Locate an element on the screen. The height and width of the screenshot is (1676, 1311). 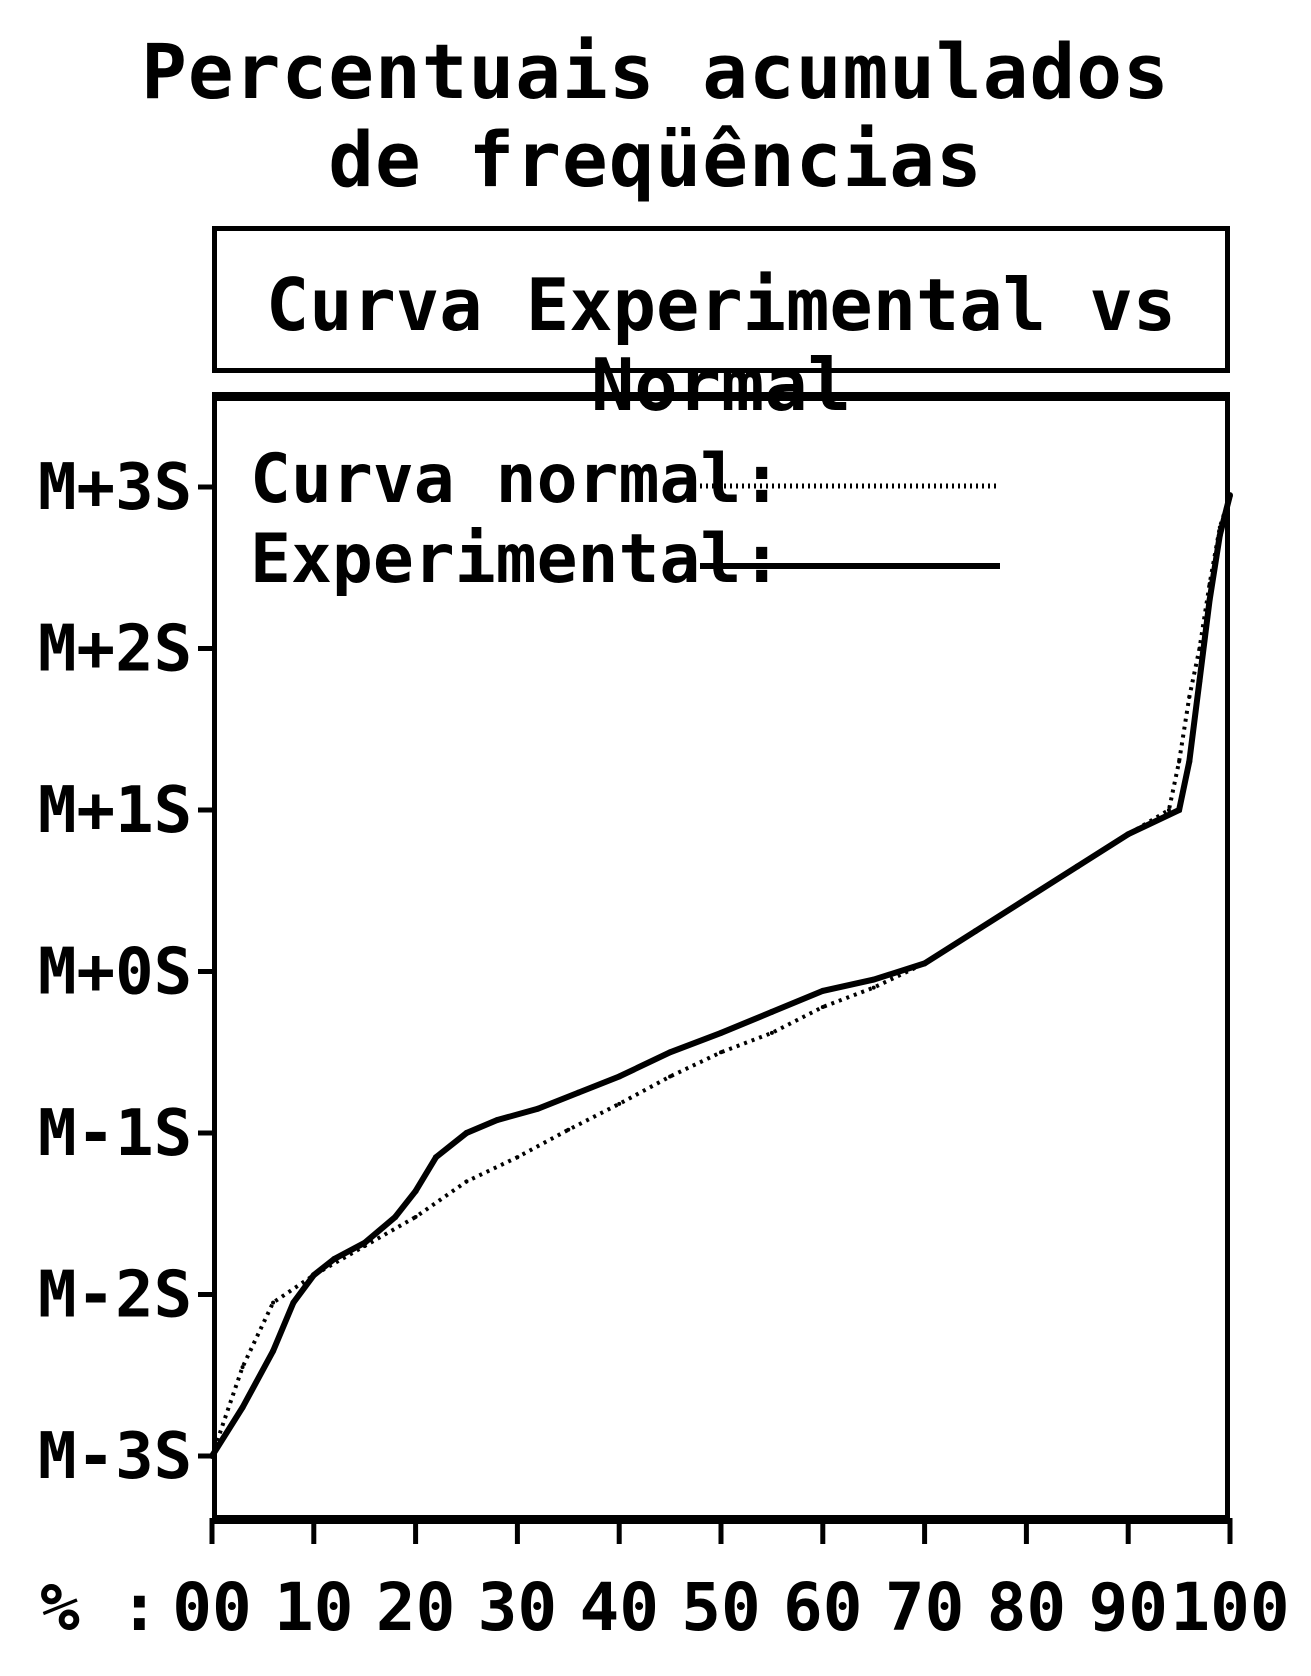
x-tick-label: 80 is located at coordinates (1026, 1607).